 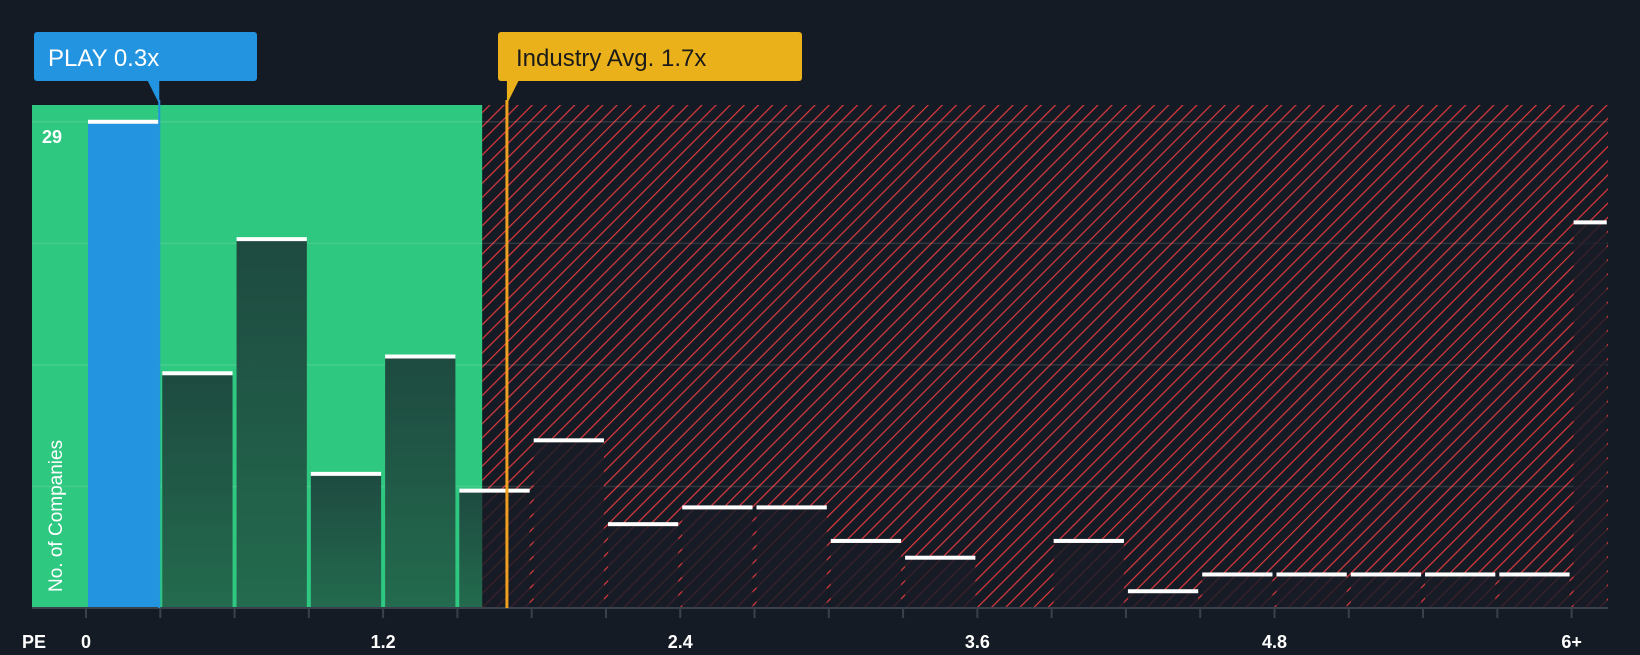 I want to click on company-label-box, so click(x=145, y=56).